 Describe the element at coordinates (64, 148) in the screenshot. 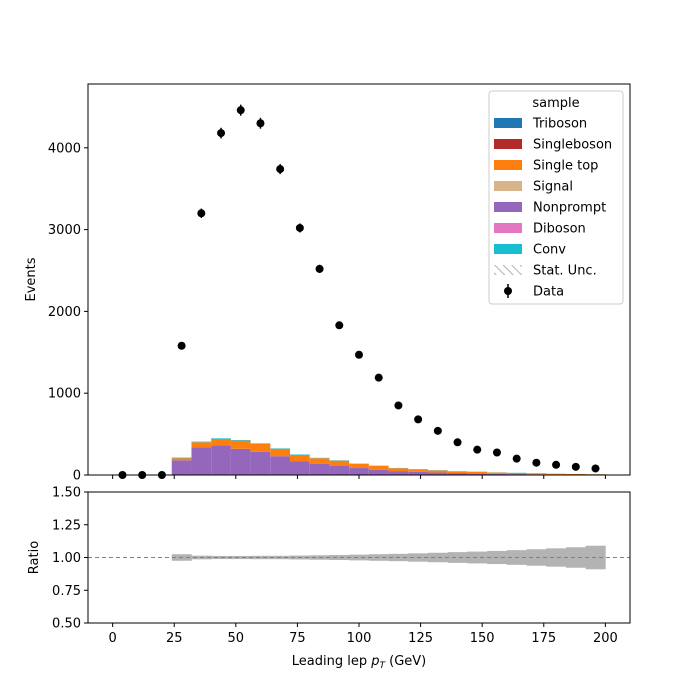

I see `y-tick-label: 4000` at that location.